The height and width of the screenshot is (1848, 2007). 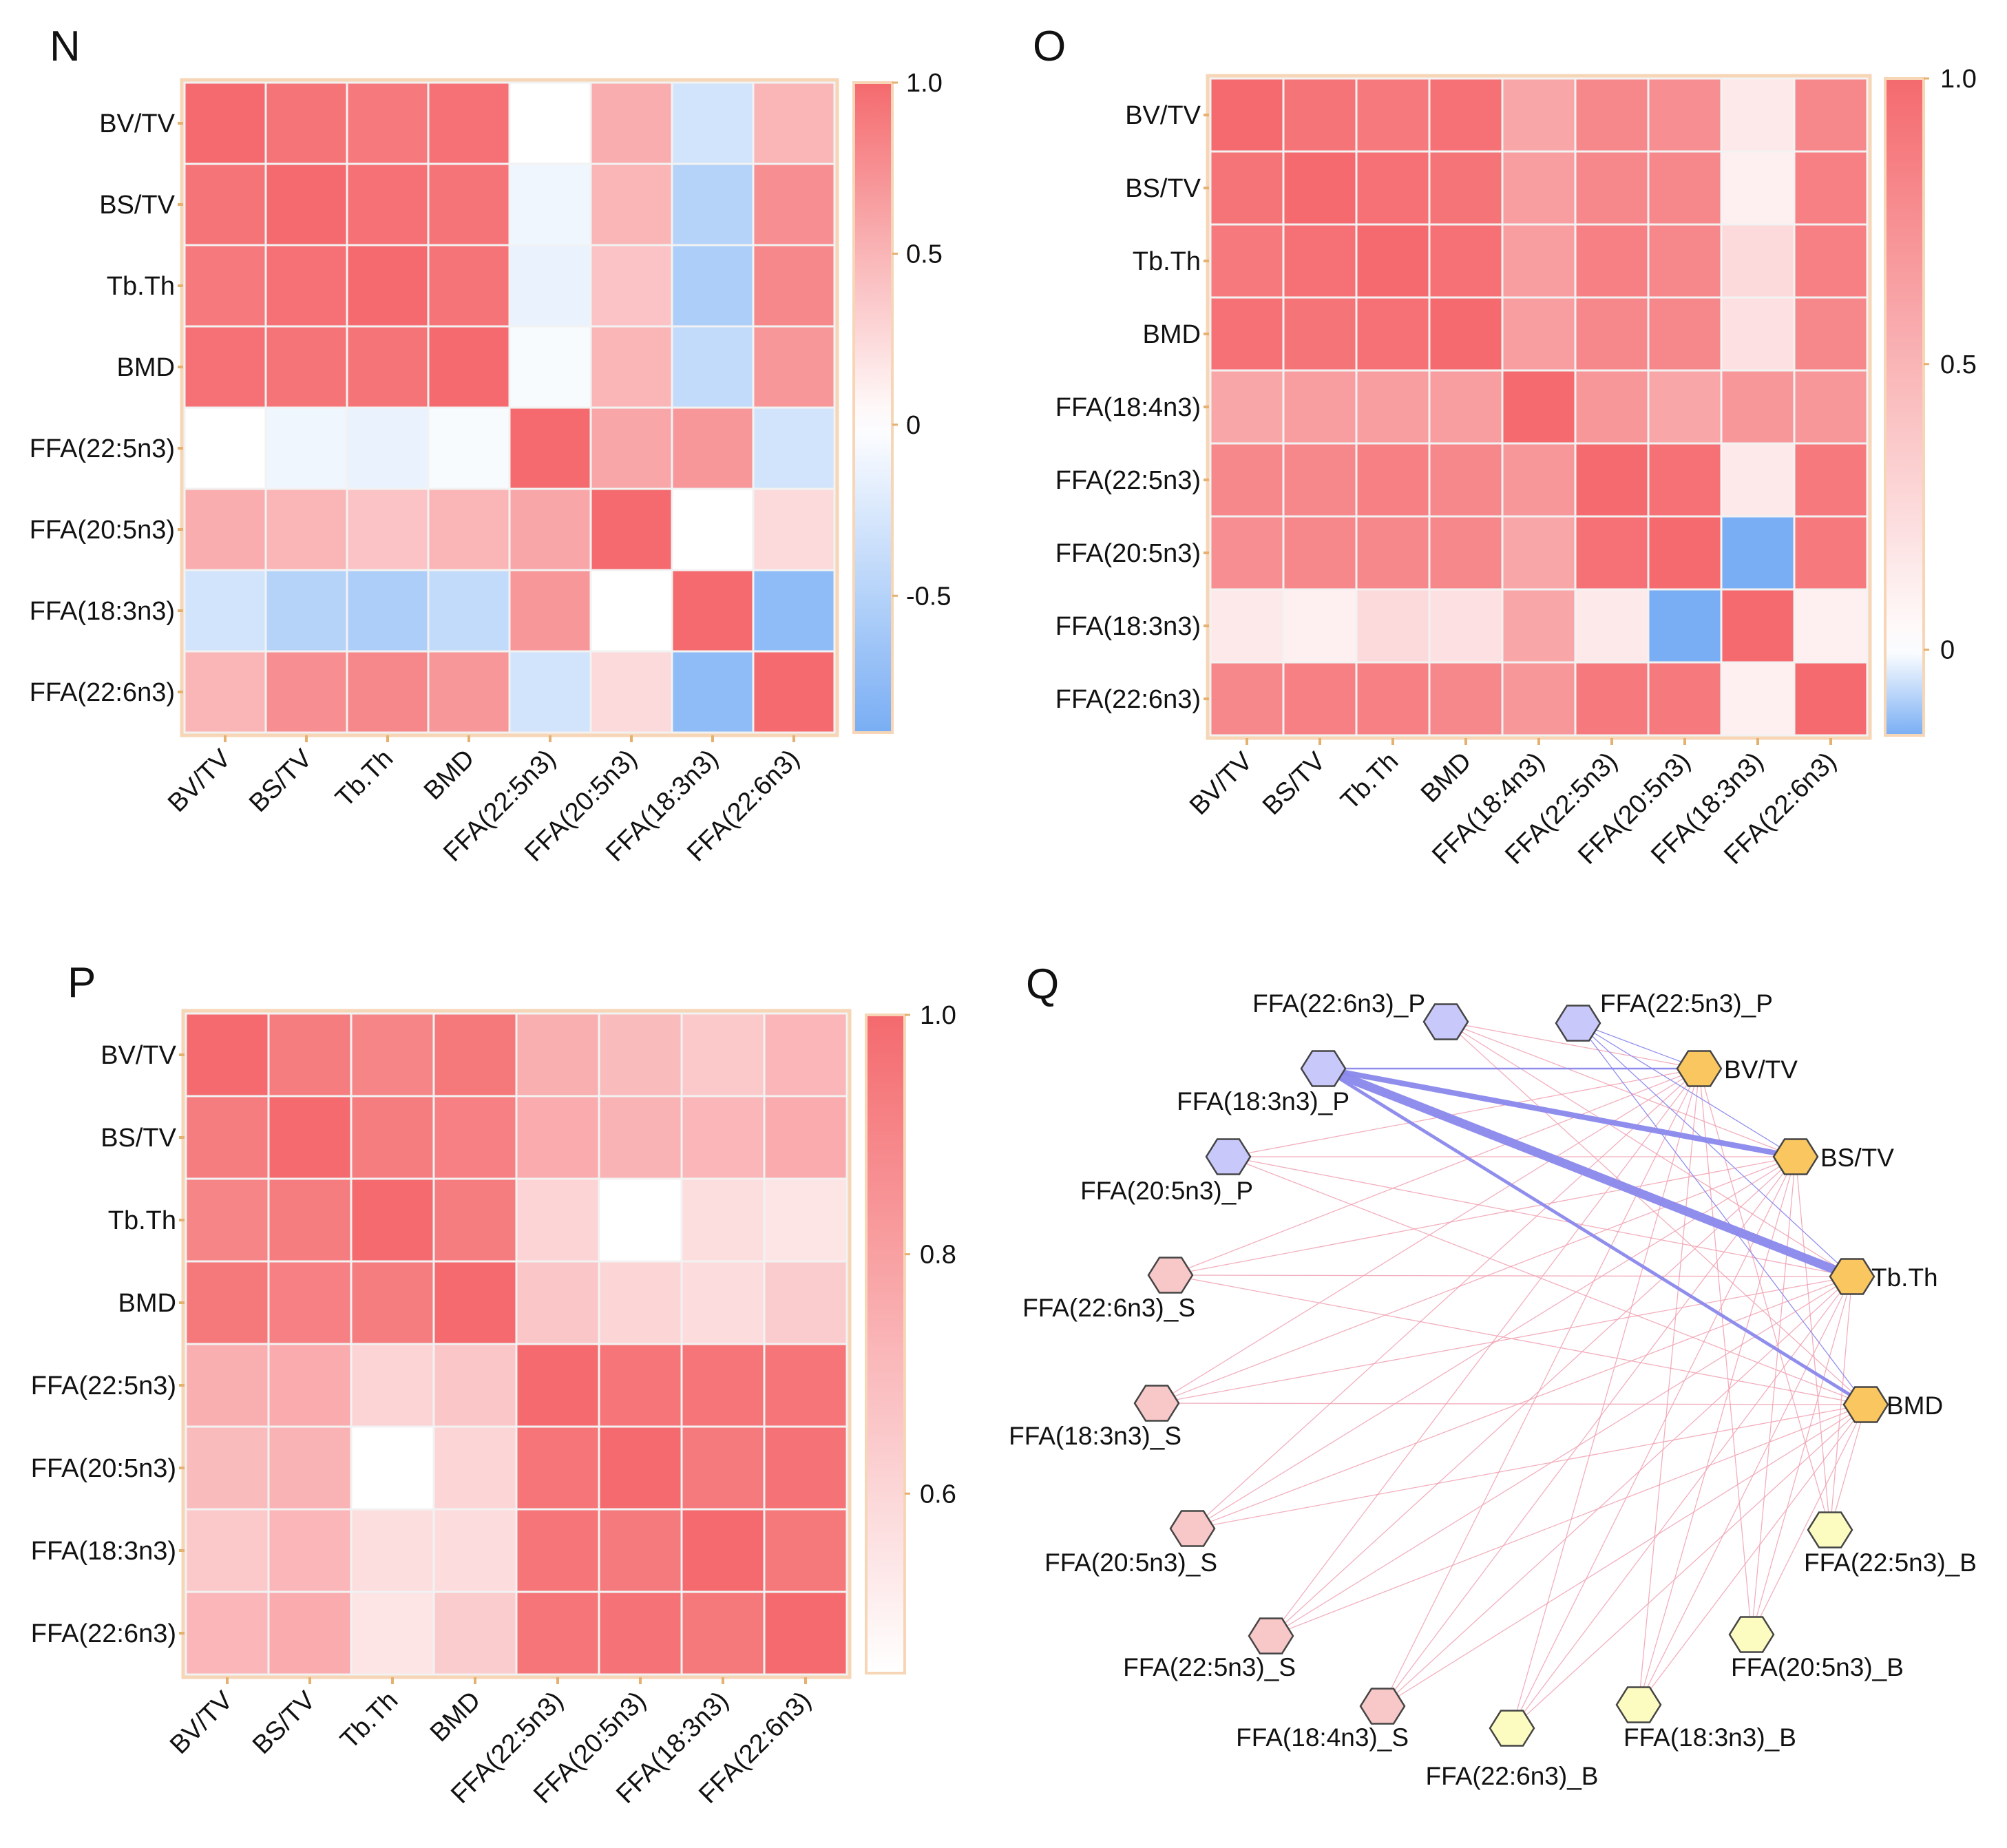 What do you see at coordinates (794, 692) in the screenshot?
I see `heatmap-cell-ffa-22-6n3-ffa-22-6n3` at bounding box center [794, 692].